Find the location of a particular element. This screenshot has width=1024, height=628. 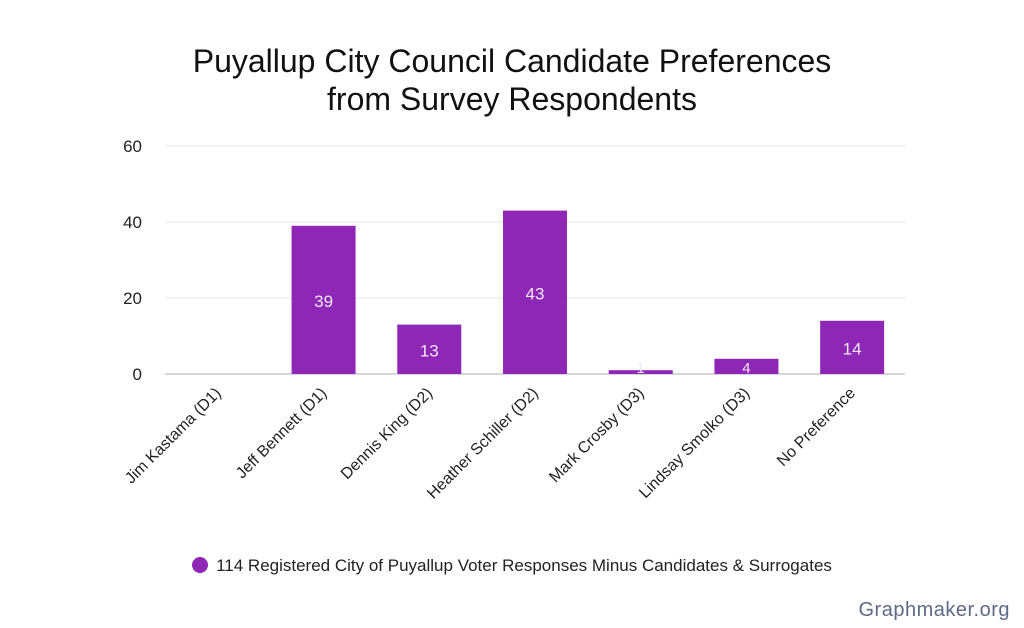

data-label: 14 is located at coordinates (852, 348).